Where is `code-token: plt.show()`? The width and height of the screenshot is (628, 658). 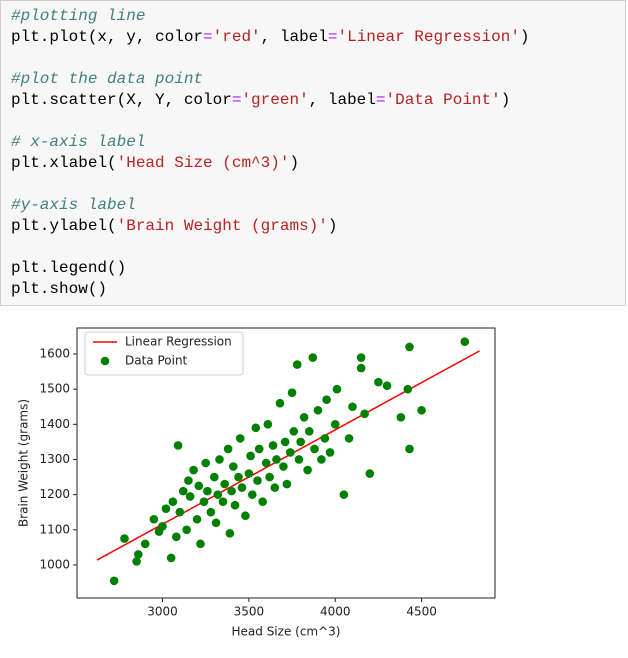 code-token: plt.show() is located at coordinates (59, 289).